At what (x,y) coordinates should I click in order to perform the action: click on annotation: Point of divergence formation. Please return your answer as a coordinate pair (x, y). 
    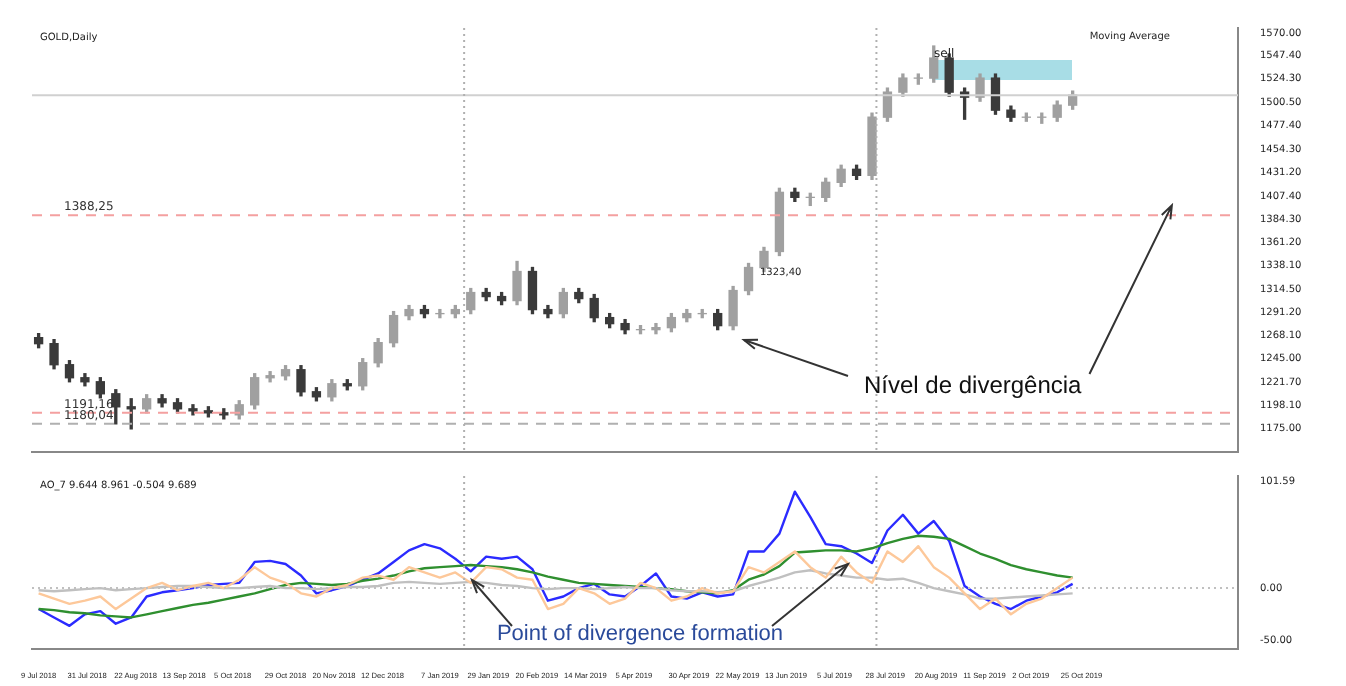
    Looking at the image, I should click on (640, 634).